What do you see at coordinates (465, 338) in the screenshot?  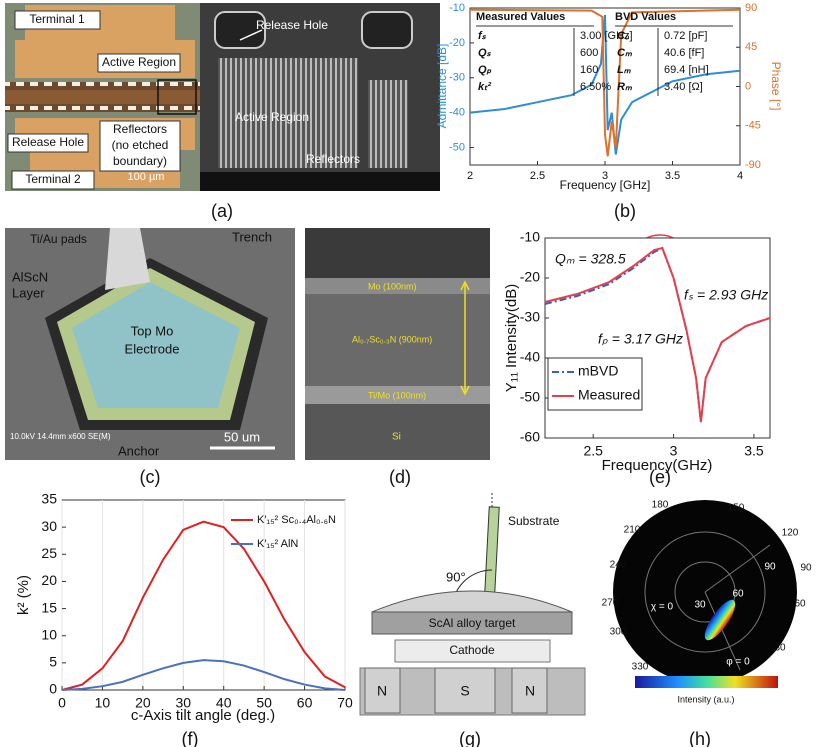 I see `arrow-head` at bounding box center [465, 338].